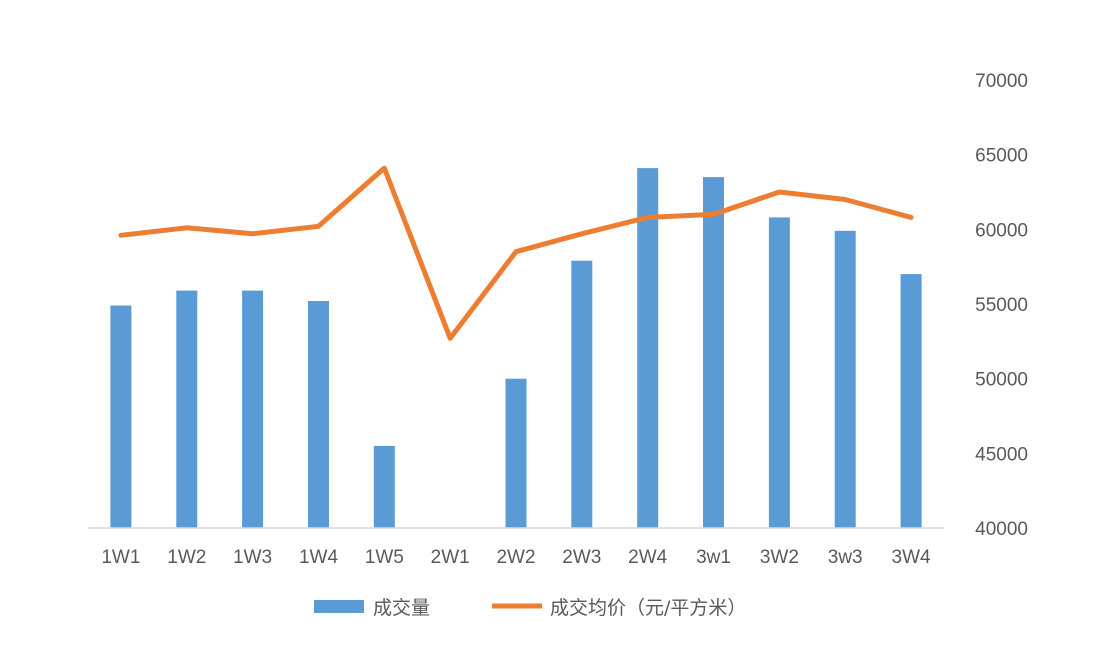 Image resolution: width=1104 pixels, height=645 pixels. What do you see at coordinates (319, 557) in the screenshot?
I see `x-tick-label: 1W4` at bounding box center [319, 557].